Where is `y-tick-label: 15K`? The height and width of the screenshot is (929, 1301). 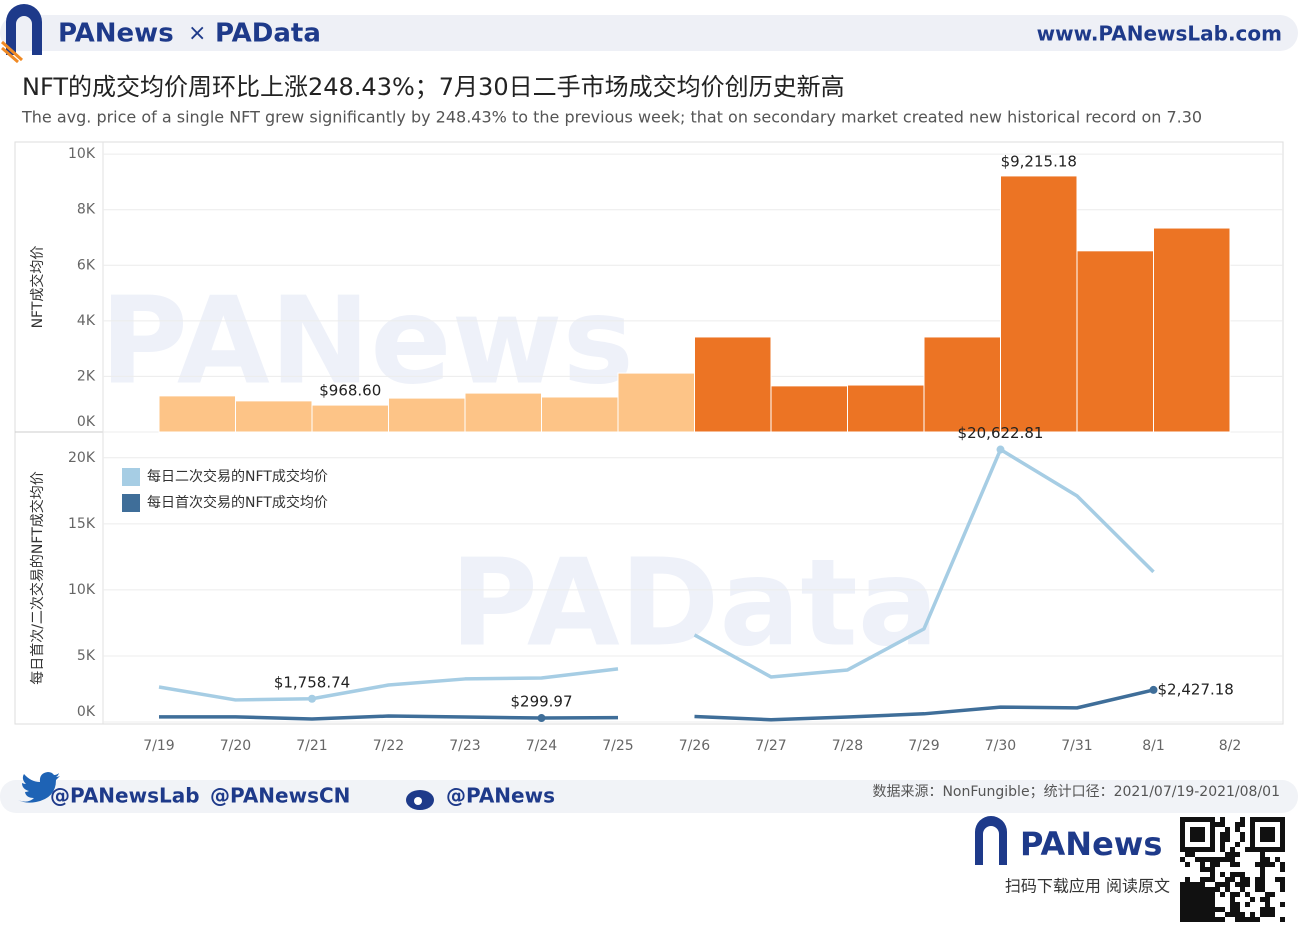
y-tick-label: 15K is located at coordinates (82, 524).